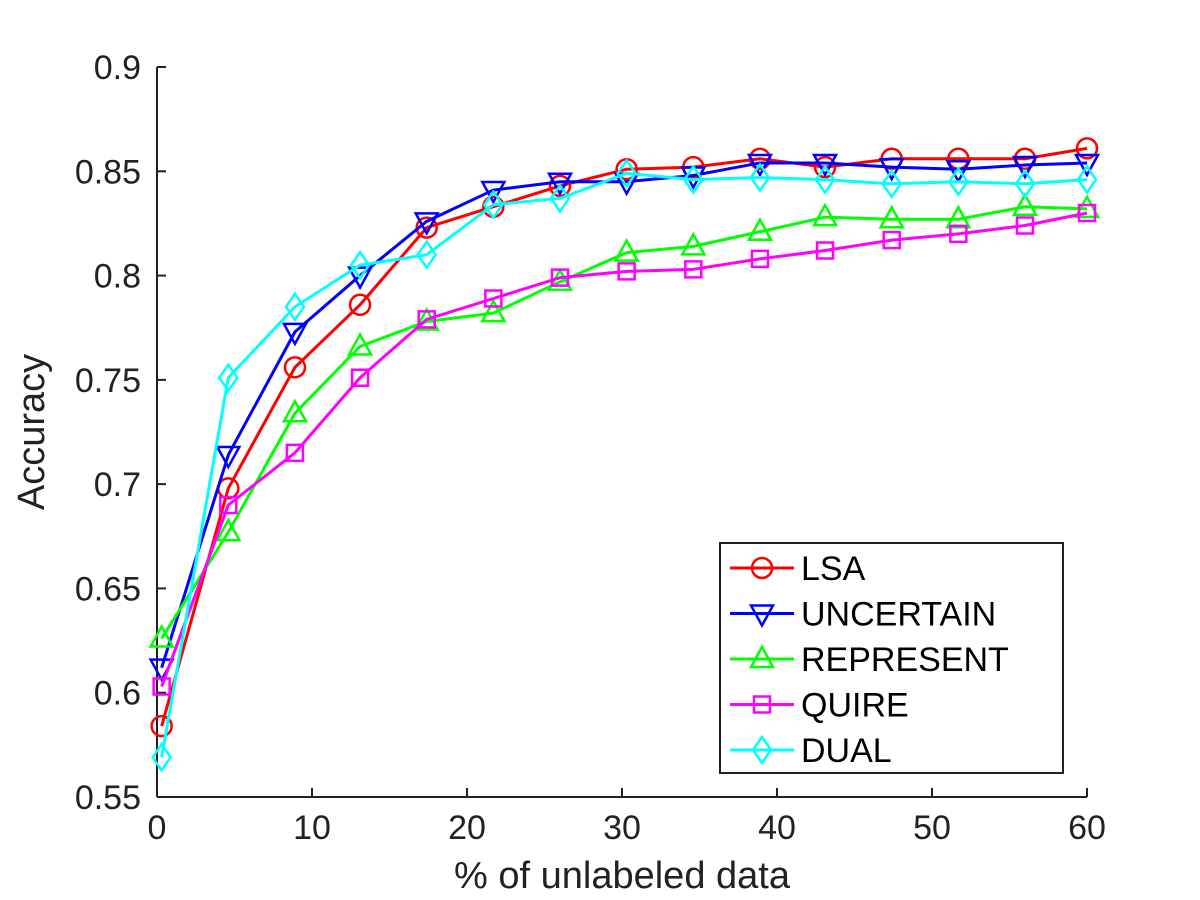  What do you see at coordinates (932, 828) in the screenshot?
I see `x-tick-label: 50` at bounding box center [932, 828].